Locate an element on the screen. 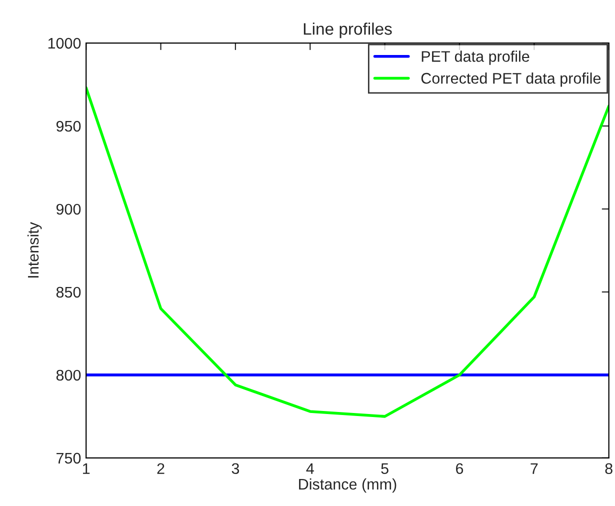 This screenshot has height=506, width=615. x-tick-label: 2 is located at coordinates (160, 468).